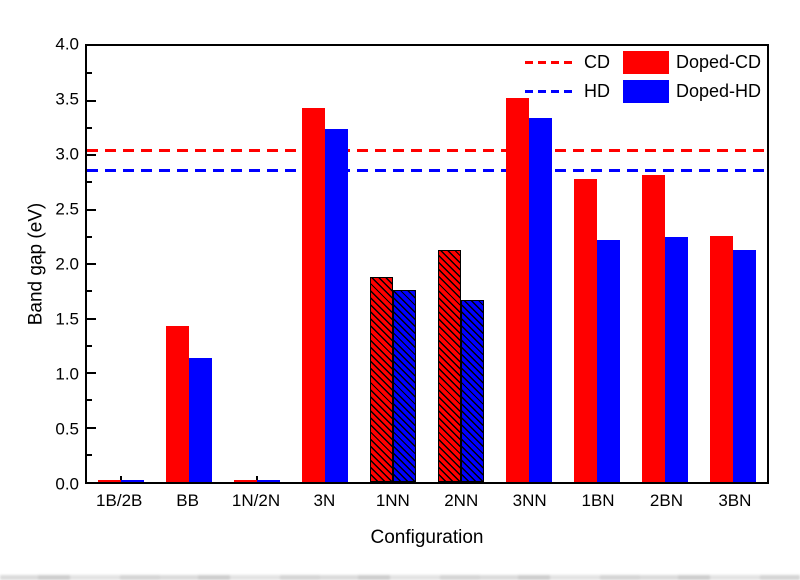 This screenshot has width=800, height=580. What do you see at coordinates (67, 429) in the screenshot?
I see `y-tick-label: 0.5` at bounding box center [67, 429].